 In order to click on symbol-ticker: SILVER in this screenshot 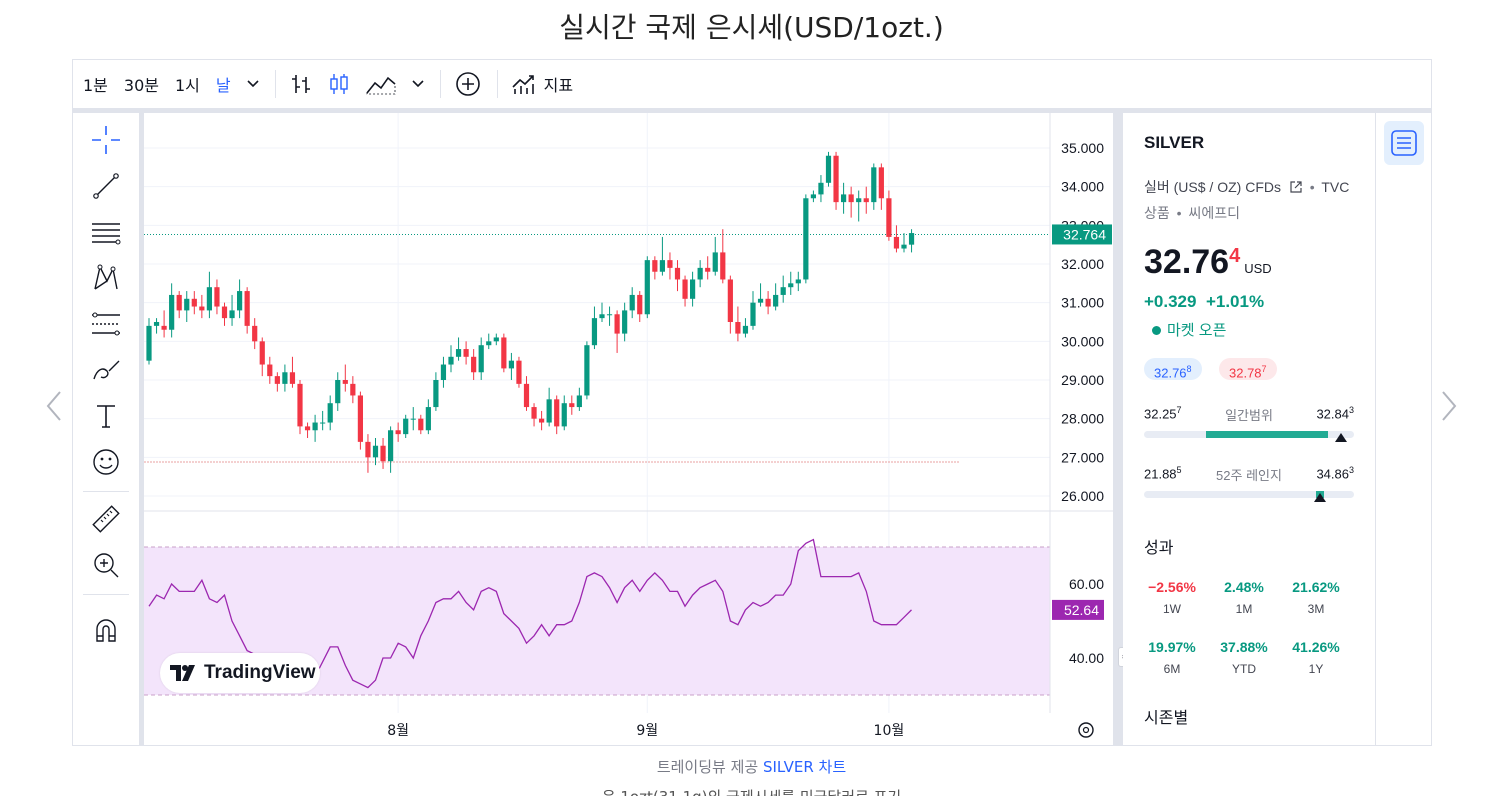, I will do `click(1174, 142)`.